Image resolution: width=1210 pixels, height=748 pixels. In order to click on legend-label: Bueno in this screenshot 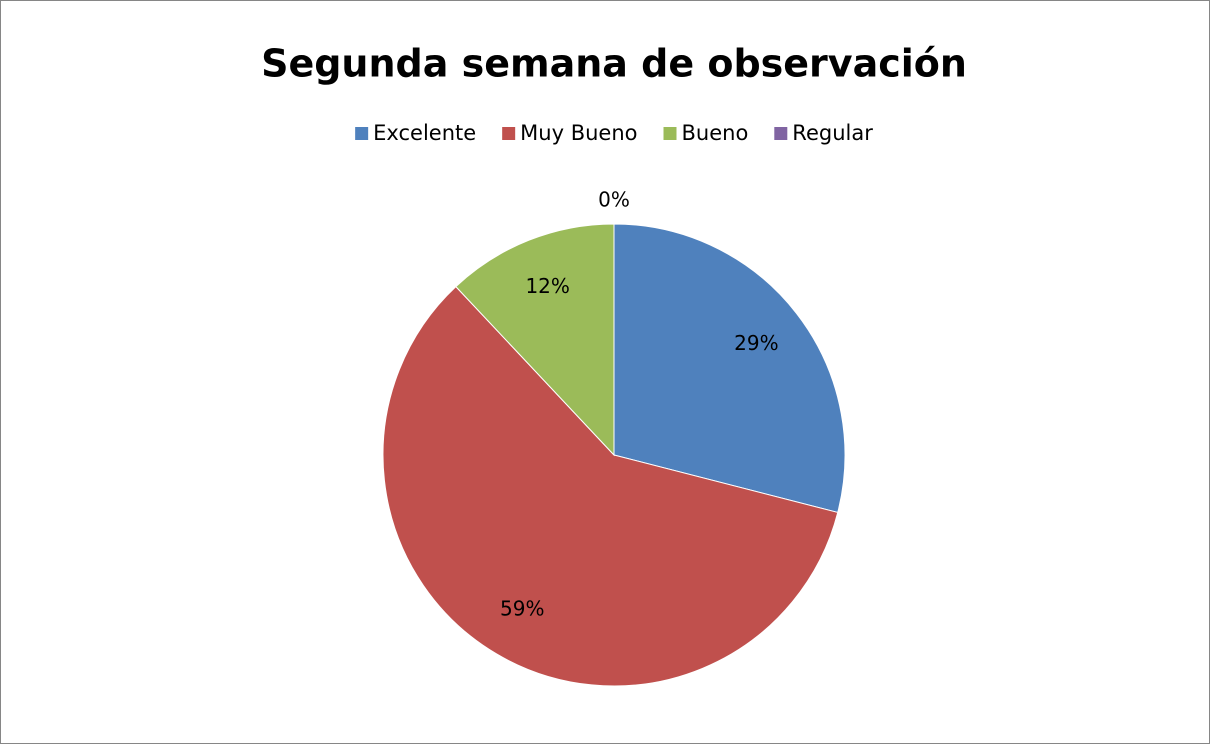, I will do `click(715, 133)`.